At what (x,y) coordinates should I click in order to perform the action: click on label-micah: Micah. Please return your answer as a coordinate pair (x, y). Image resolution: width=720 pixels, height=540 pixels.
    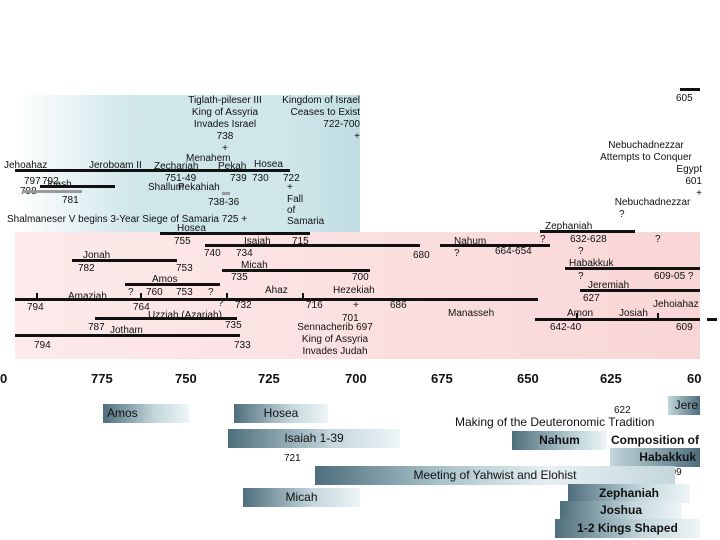
    Looking at the image, I should click on (254, 265).